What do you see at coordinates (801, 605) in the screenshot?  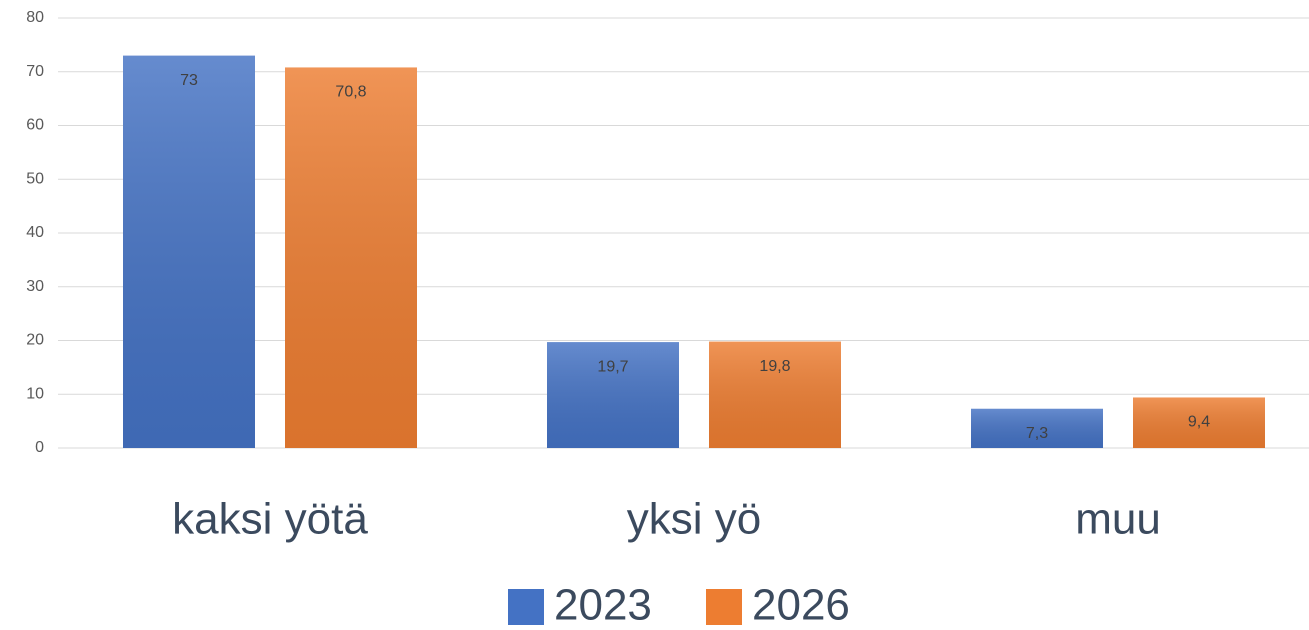 I see `legend-label: 2026` at bounding box center [801, 605].